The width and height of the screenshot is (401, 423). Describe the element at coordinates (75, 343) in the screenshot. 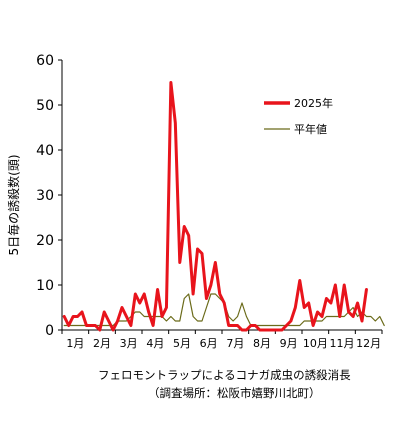

I see `x-tick-label: 1月` at that location.